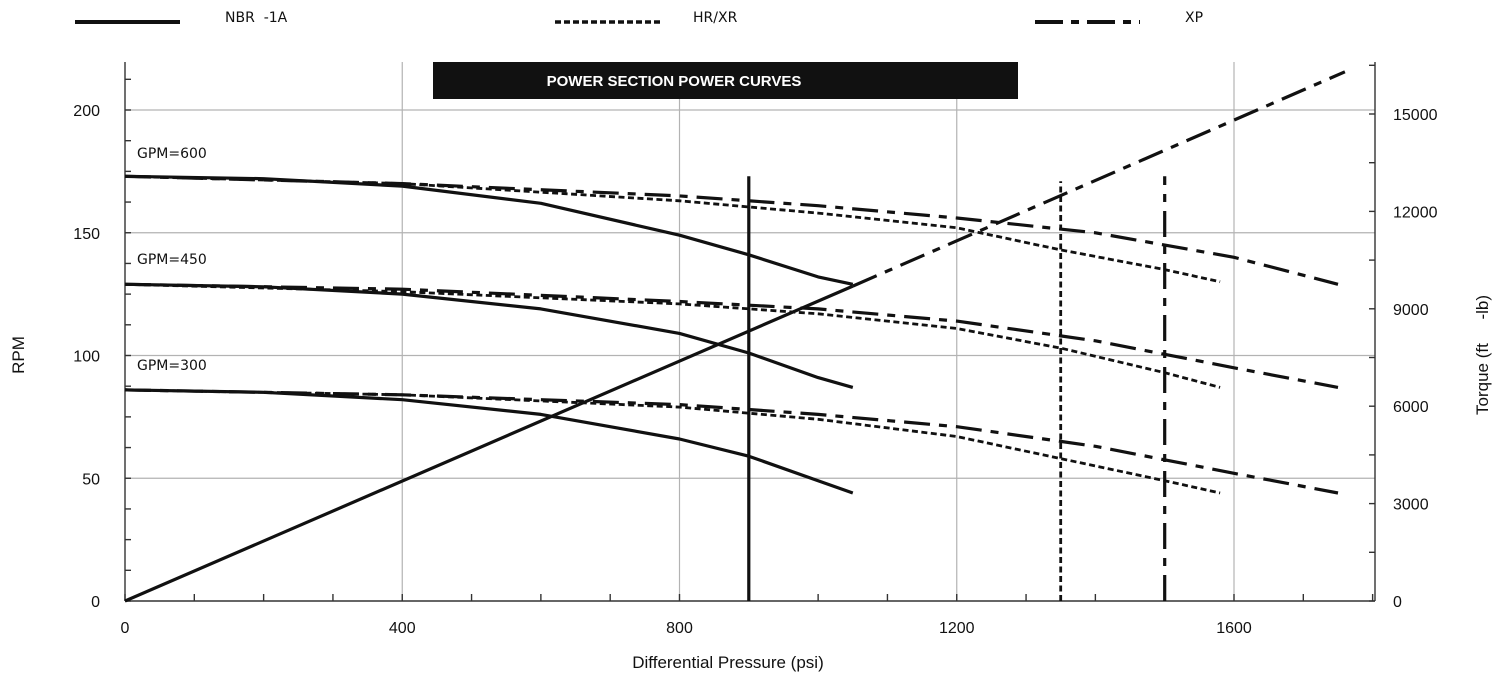  I want to click on y2-tick-label-15000: 15000, so click(1415, 115).